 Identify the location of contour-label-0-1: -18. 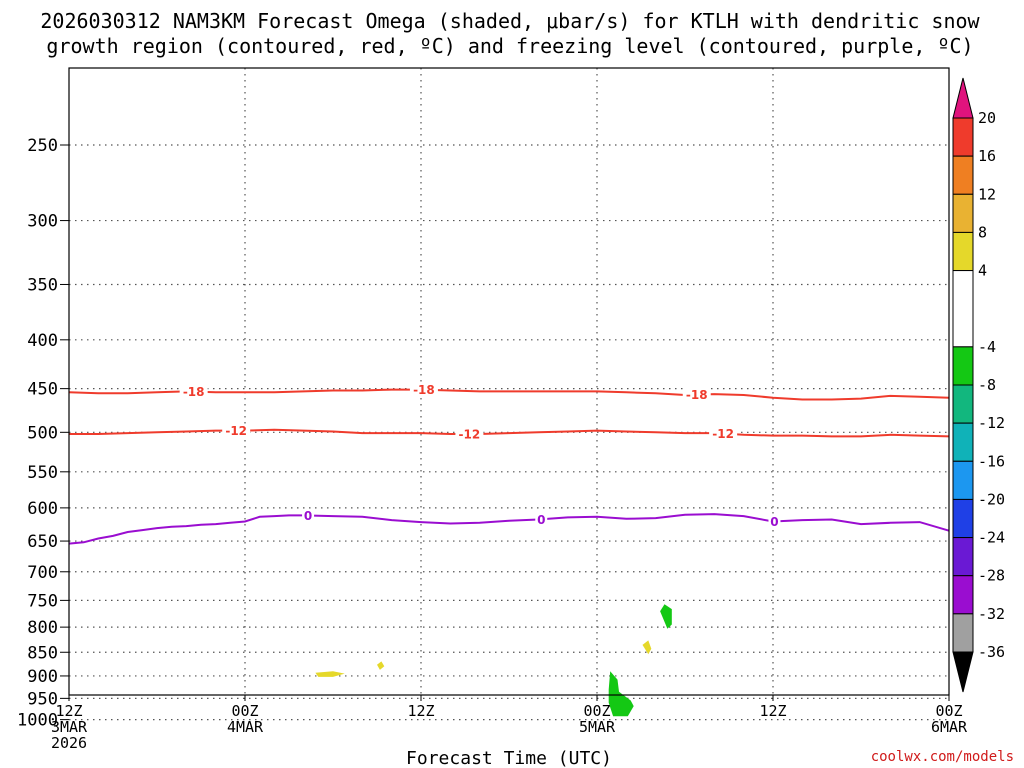
(424, 390).